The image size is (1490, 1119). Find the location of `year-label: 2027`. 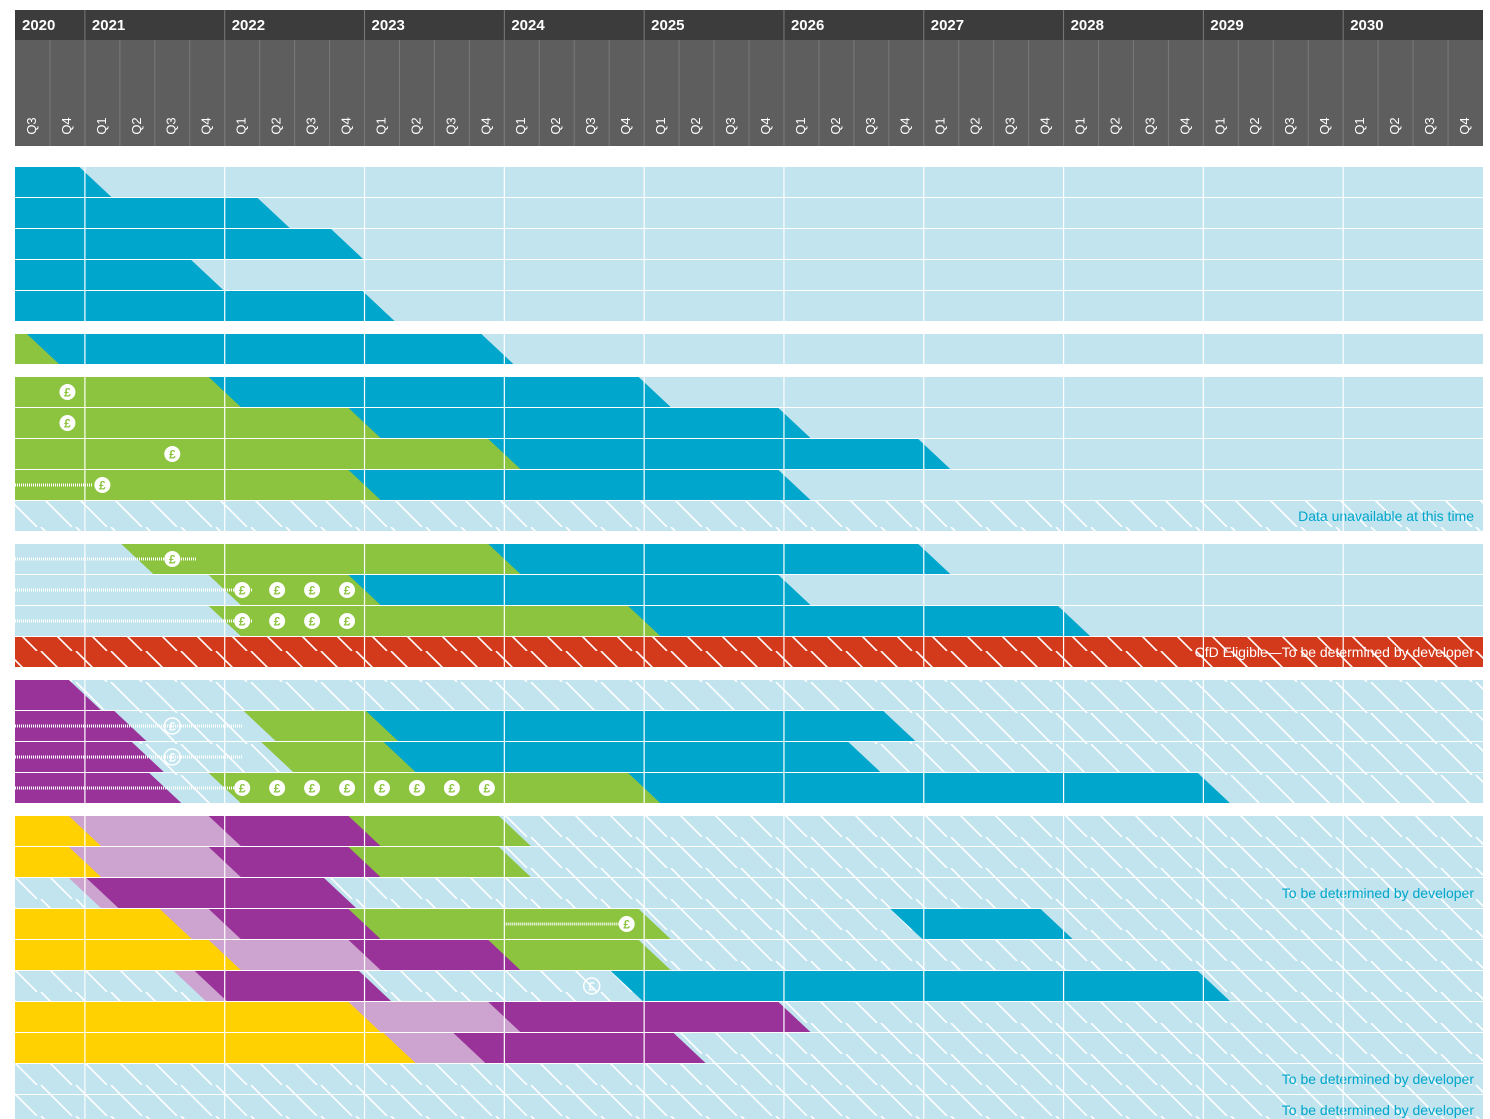

year-label: 2027 is located at coordinates (947, 25).